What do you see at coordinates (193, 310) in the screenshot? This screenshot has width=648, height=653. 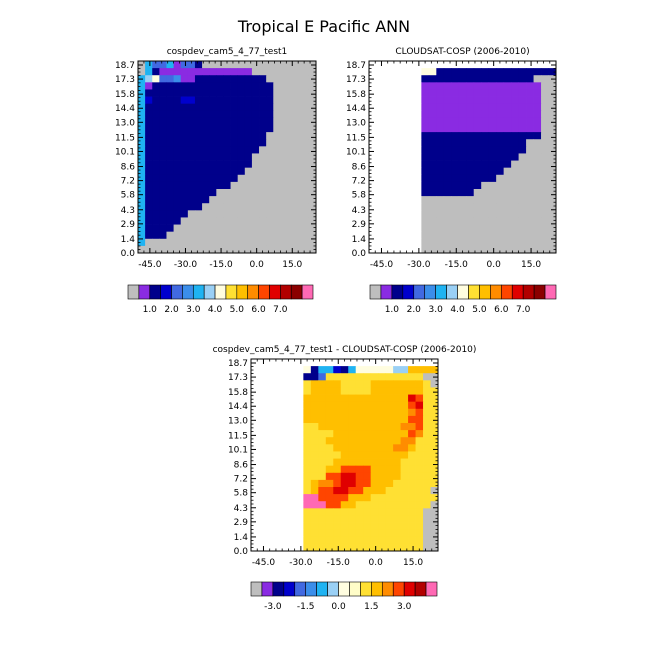 I see `colorbar-label: 3.0` at bounding box center [193, 310].